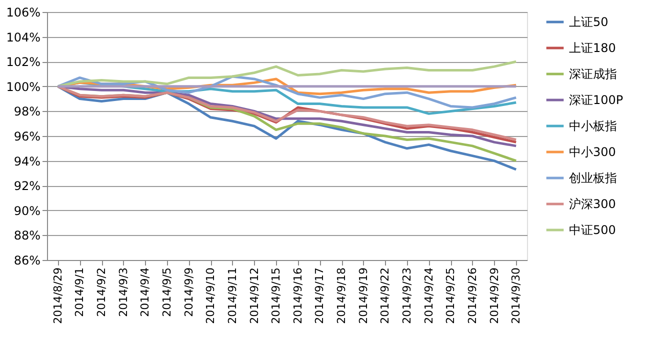 The height and width of the screenshot is (344, 650). I want to click on x-tick-label: 2014/9/9, so click(189, 292).